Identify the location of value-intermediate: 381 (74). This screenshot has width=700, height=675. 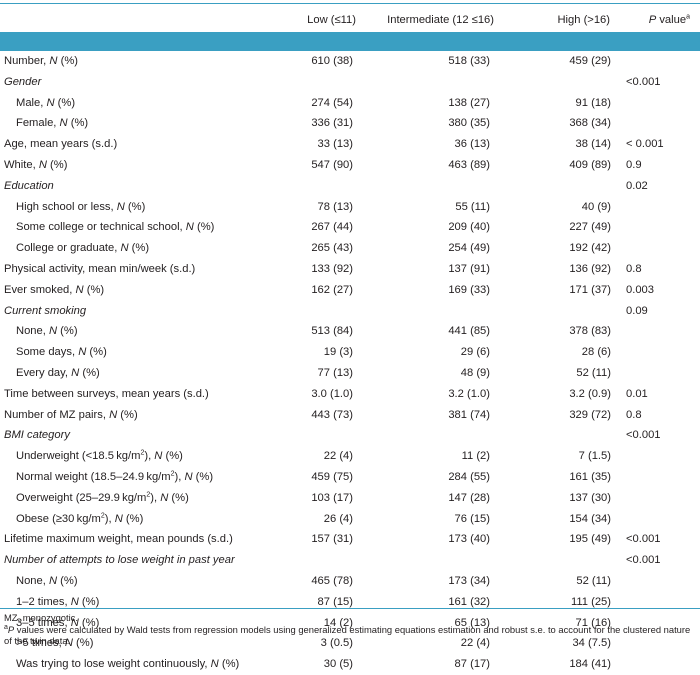
(469, 414).